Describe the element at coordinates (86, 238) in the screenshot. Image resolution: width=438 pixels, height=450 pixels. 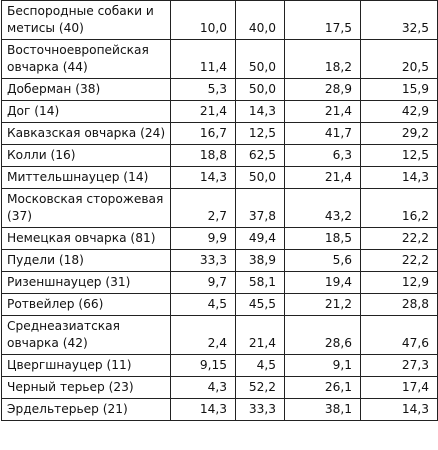
I see `breed-name: Немецкая овчарка (81)` at that location.